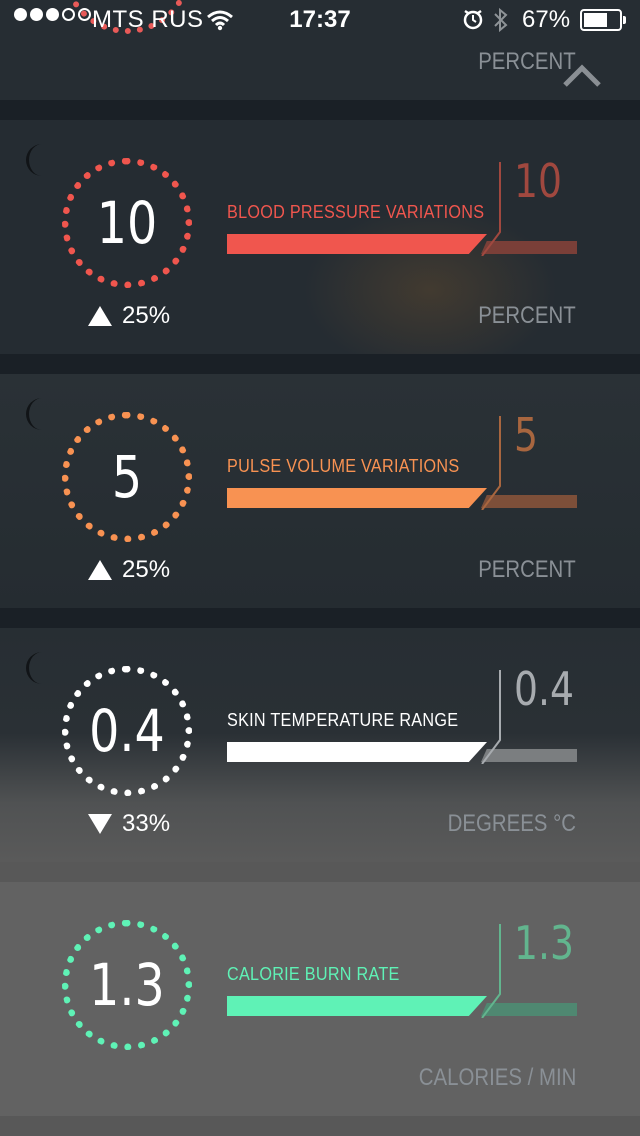 This screenshot has height=1136, width=640. What do you see at coordinates (544, 943) in the screenshot?
I see `metric-peak: 1.3` at bounding box center [544, 943].